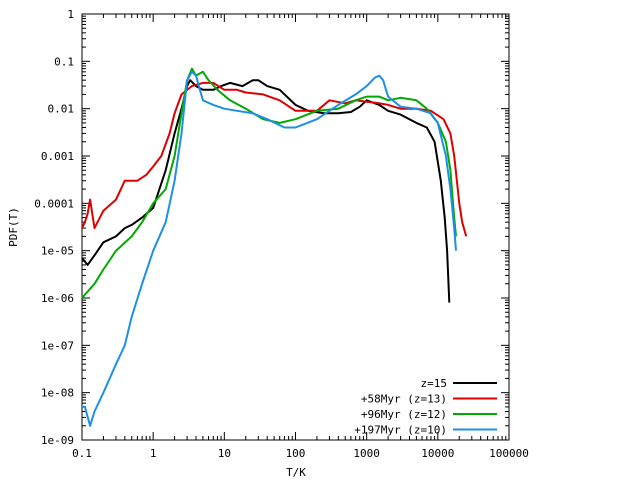 The width and height of the screenshot is (640, 480). Describe the element at coordinates (64, 61) in the screenshot. I see `y-tick-label: 0.1` at that location.